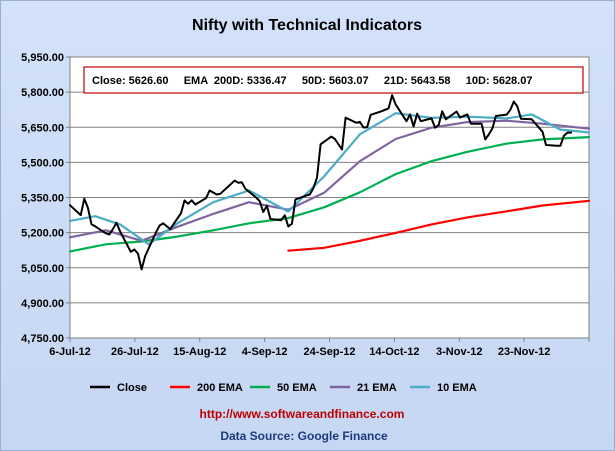 Image resolution: width=615 pixels, height=451 pixels. What do you see at coordinates (265, 352) in the screenshot?
I see `x-tick-label: 4-Sep-12` at bounding box center [265, 352].